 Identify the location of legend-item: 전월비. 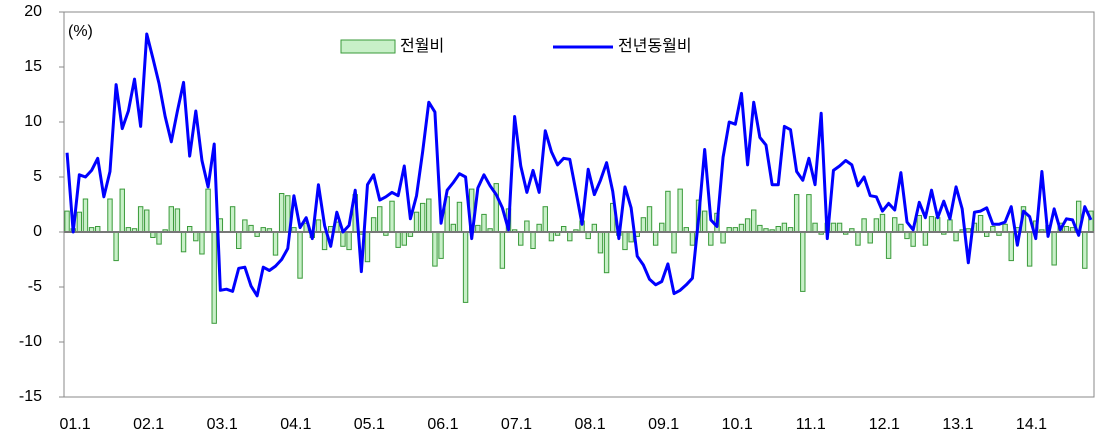
(392, 46).